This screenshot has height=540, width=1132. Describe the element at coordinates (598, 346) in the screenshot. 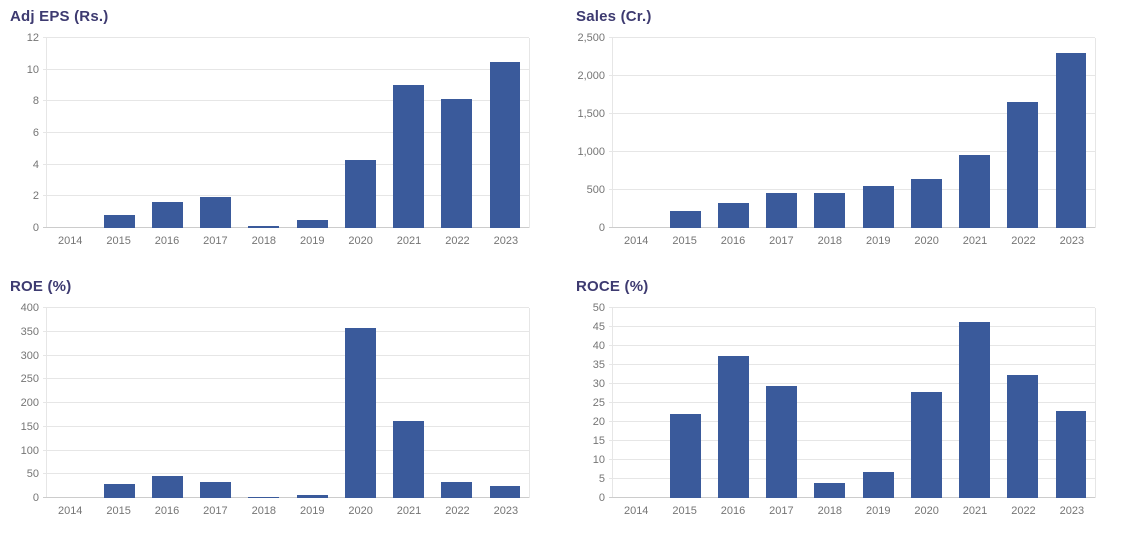

I see `y-tick-label: 40` at that location.